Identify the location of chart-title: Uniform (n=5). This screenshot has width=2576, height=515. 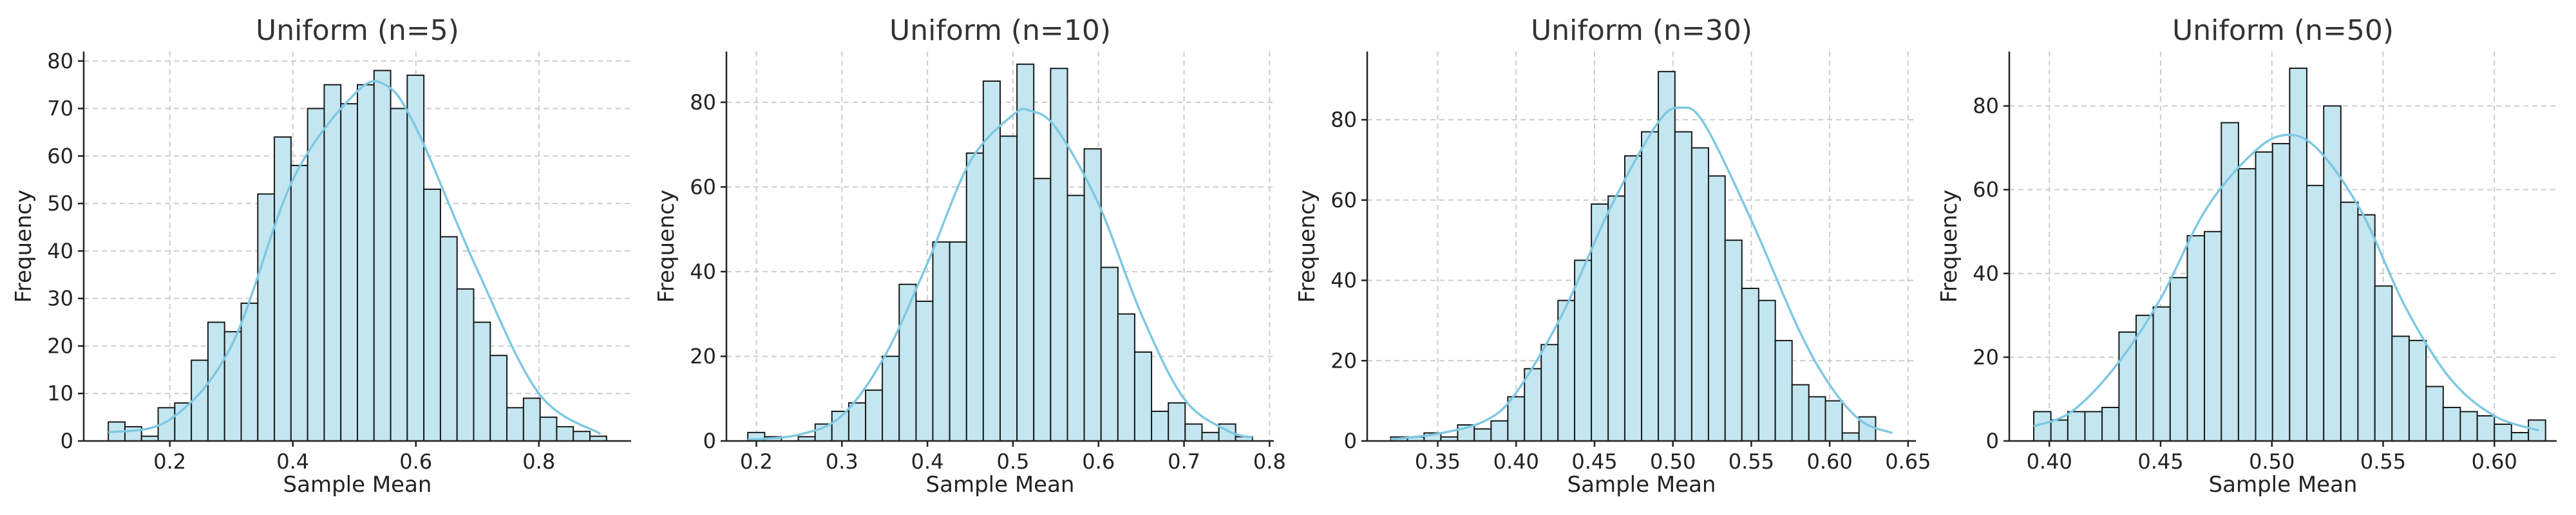
(357, 31).